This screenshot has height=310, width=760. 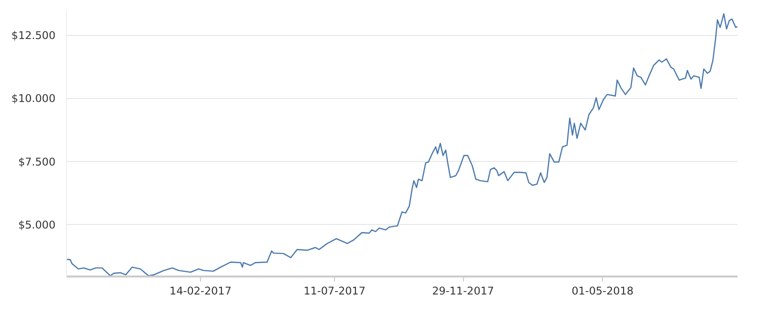 I want to click on x-tick-label: 14-02-2017, so click(x=201, y=291).